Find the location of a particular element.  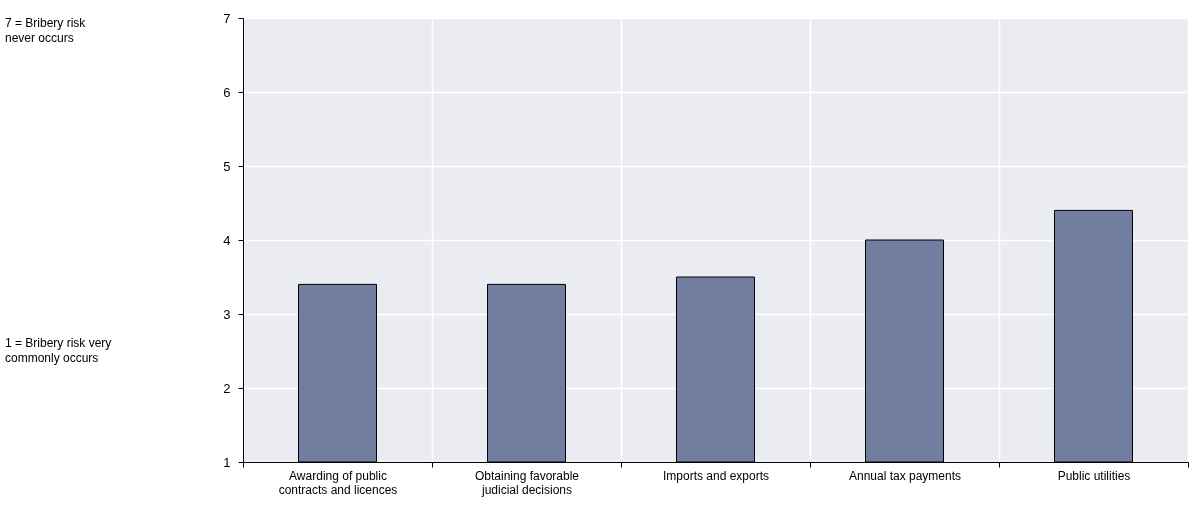

y-tick-label: 2 is located at coordinates (227, 388).